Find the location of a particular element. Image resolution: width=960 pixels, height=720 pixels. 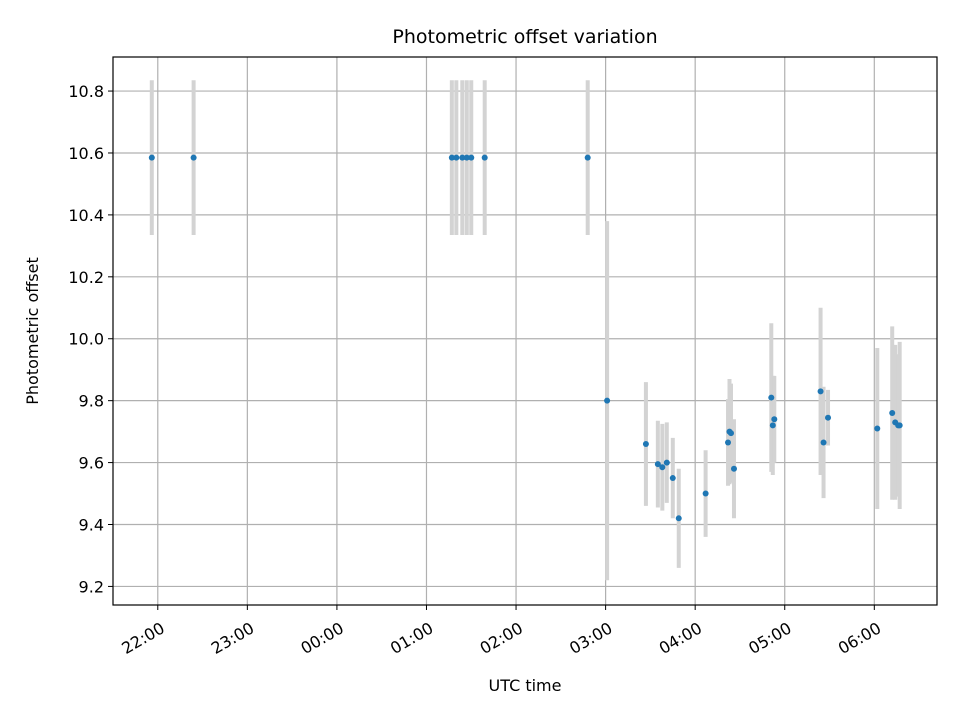

y-tick-label: 9.4 is located at coordinates (91, 525).